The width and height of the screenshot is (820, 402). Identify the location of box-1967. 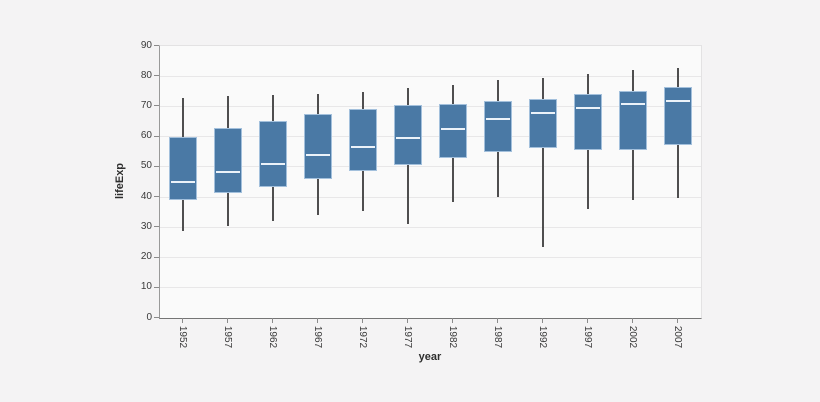
(317, 146).